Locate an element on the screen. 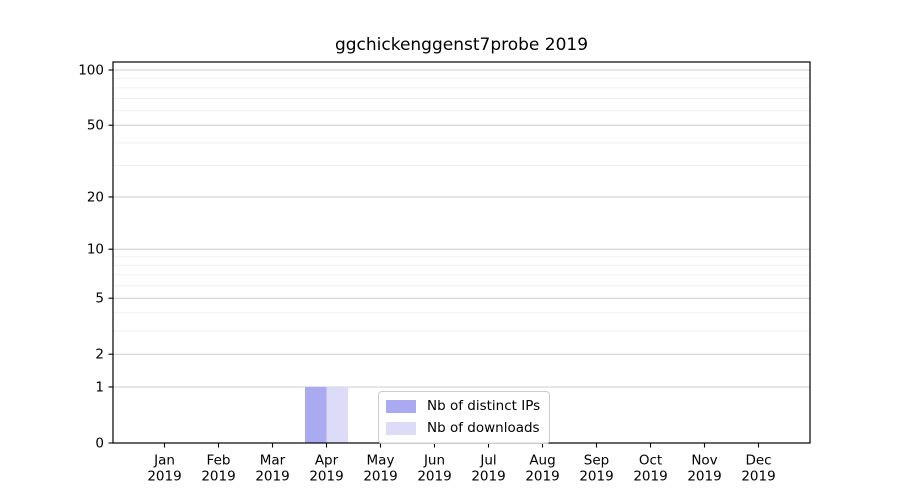 This screenshot has width=900, height=500. x-tick-label-month: Feb is located at coordinates (219, 461).